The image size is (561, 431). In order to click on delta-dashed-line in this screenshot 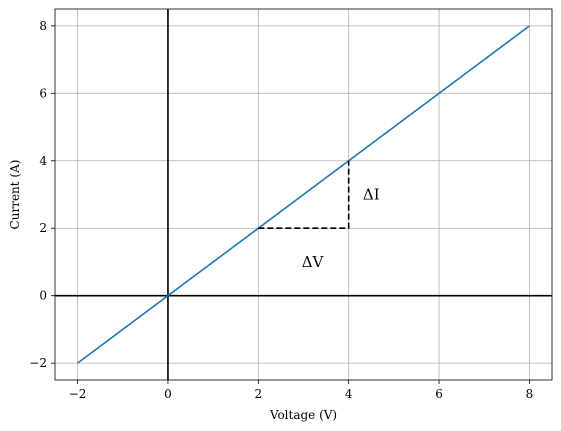, I will do `click(304, 195)`.